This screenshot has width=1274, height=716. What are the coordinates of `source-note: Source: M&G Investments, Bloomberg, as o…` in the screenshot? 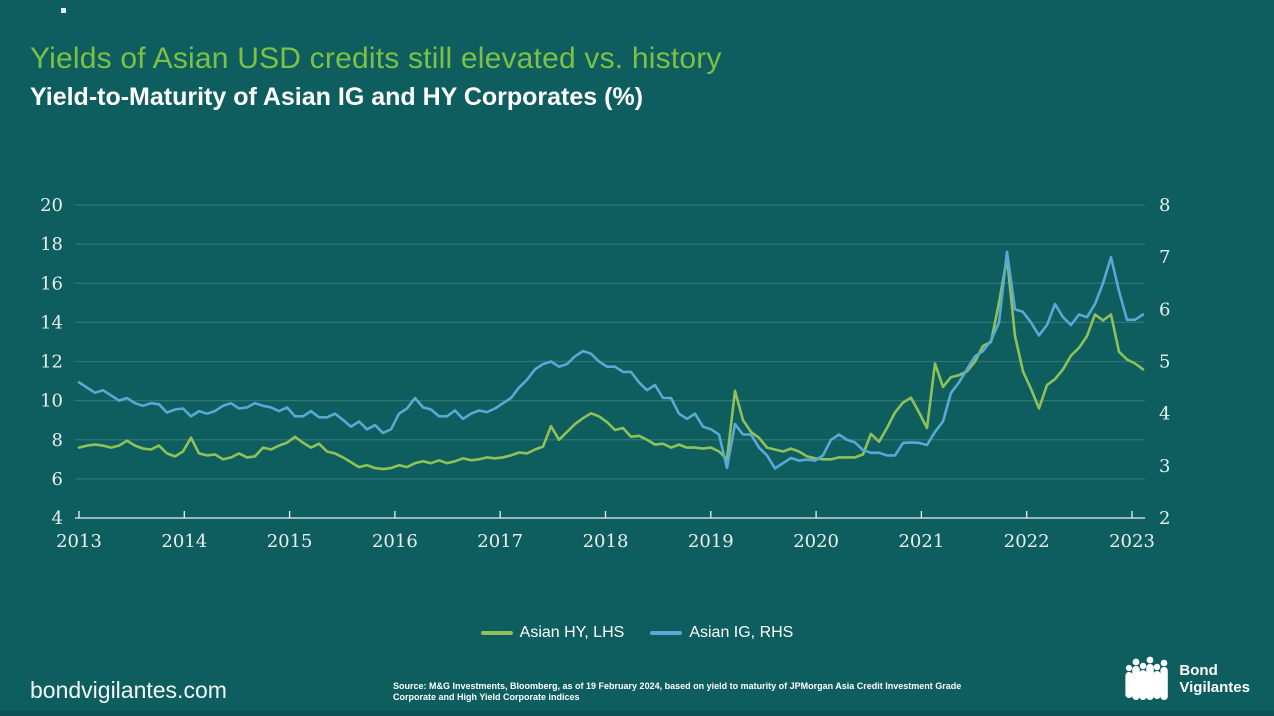 It's located at (677, 691).